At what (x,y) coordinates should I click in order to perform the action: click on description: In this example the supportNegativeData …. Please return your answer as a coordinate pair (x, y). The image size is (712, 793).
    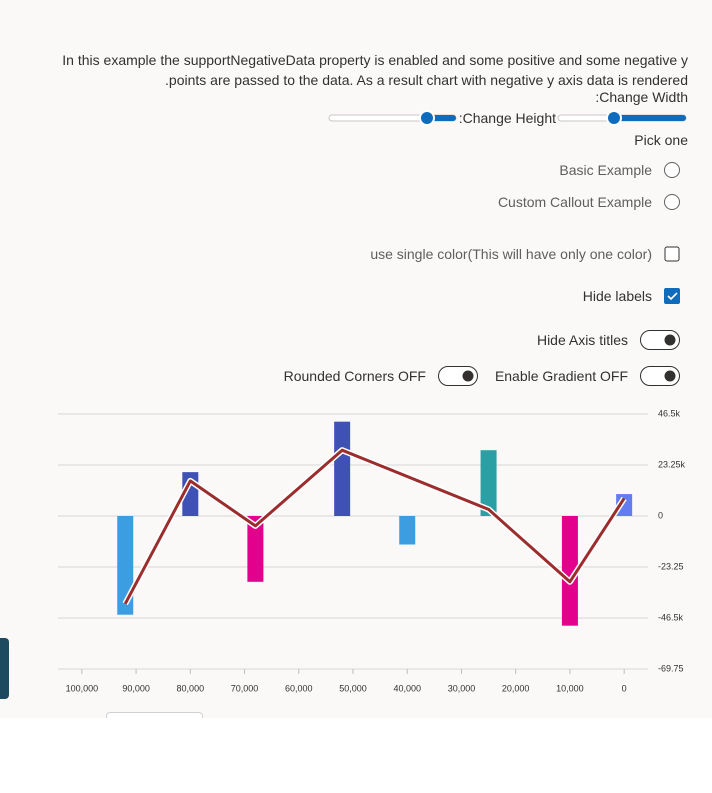
    Looking at the image, I should click on (375, 70).